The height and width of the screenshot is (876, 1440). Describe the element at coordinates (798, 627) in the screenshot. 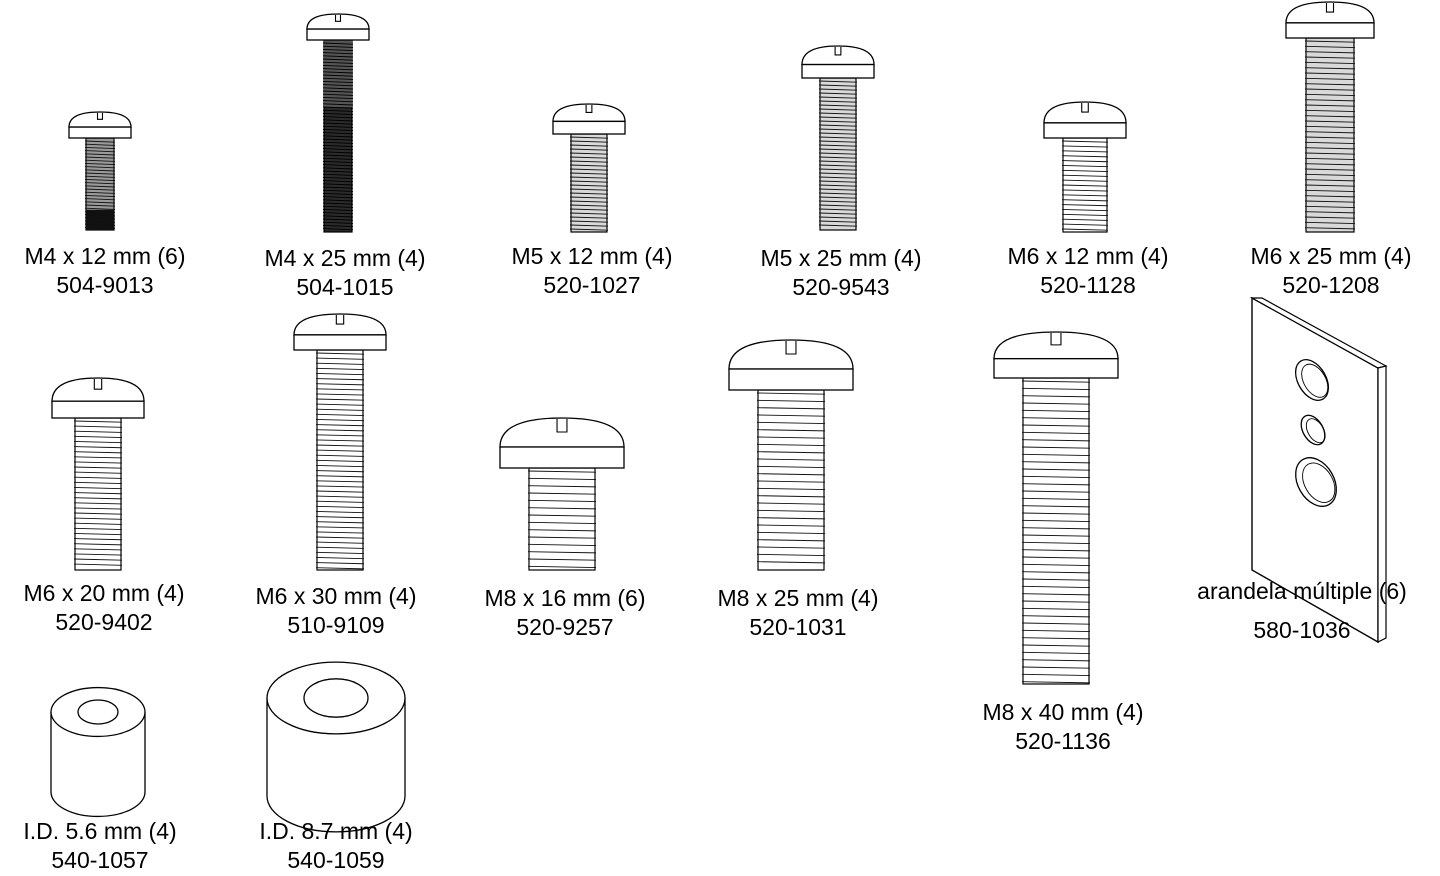

I see `part-code: 520-1031` at that location.